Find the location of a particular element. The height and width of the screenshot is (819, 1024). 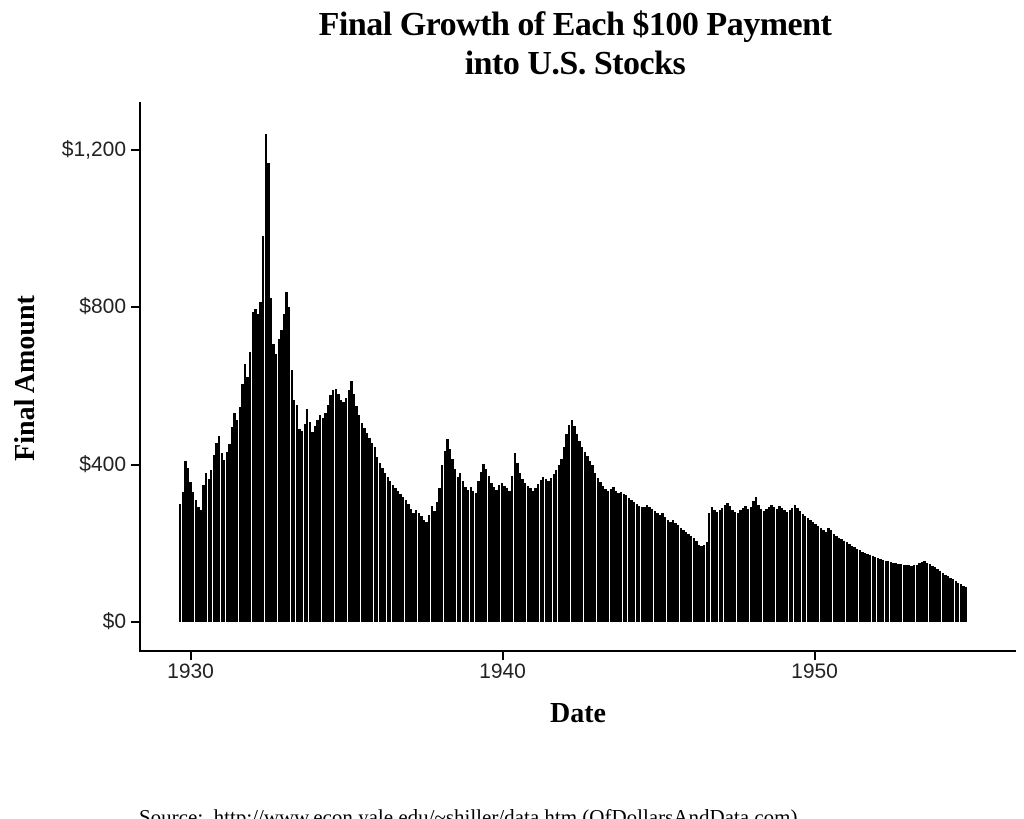

y-axis-line is located at coordinates (140, 377).